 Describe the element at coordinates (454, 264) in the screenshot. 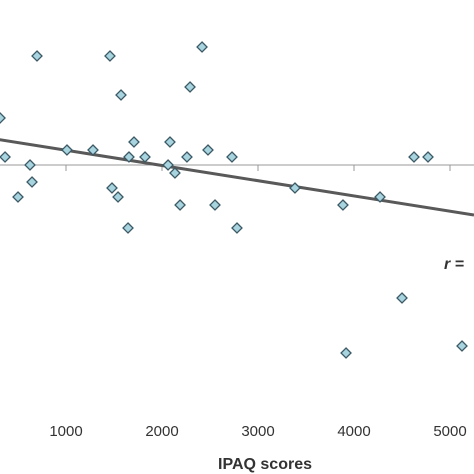

I see `annotation: r =` at that location.